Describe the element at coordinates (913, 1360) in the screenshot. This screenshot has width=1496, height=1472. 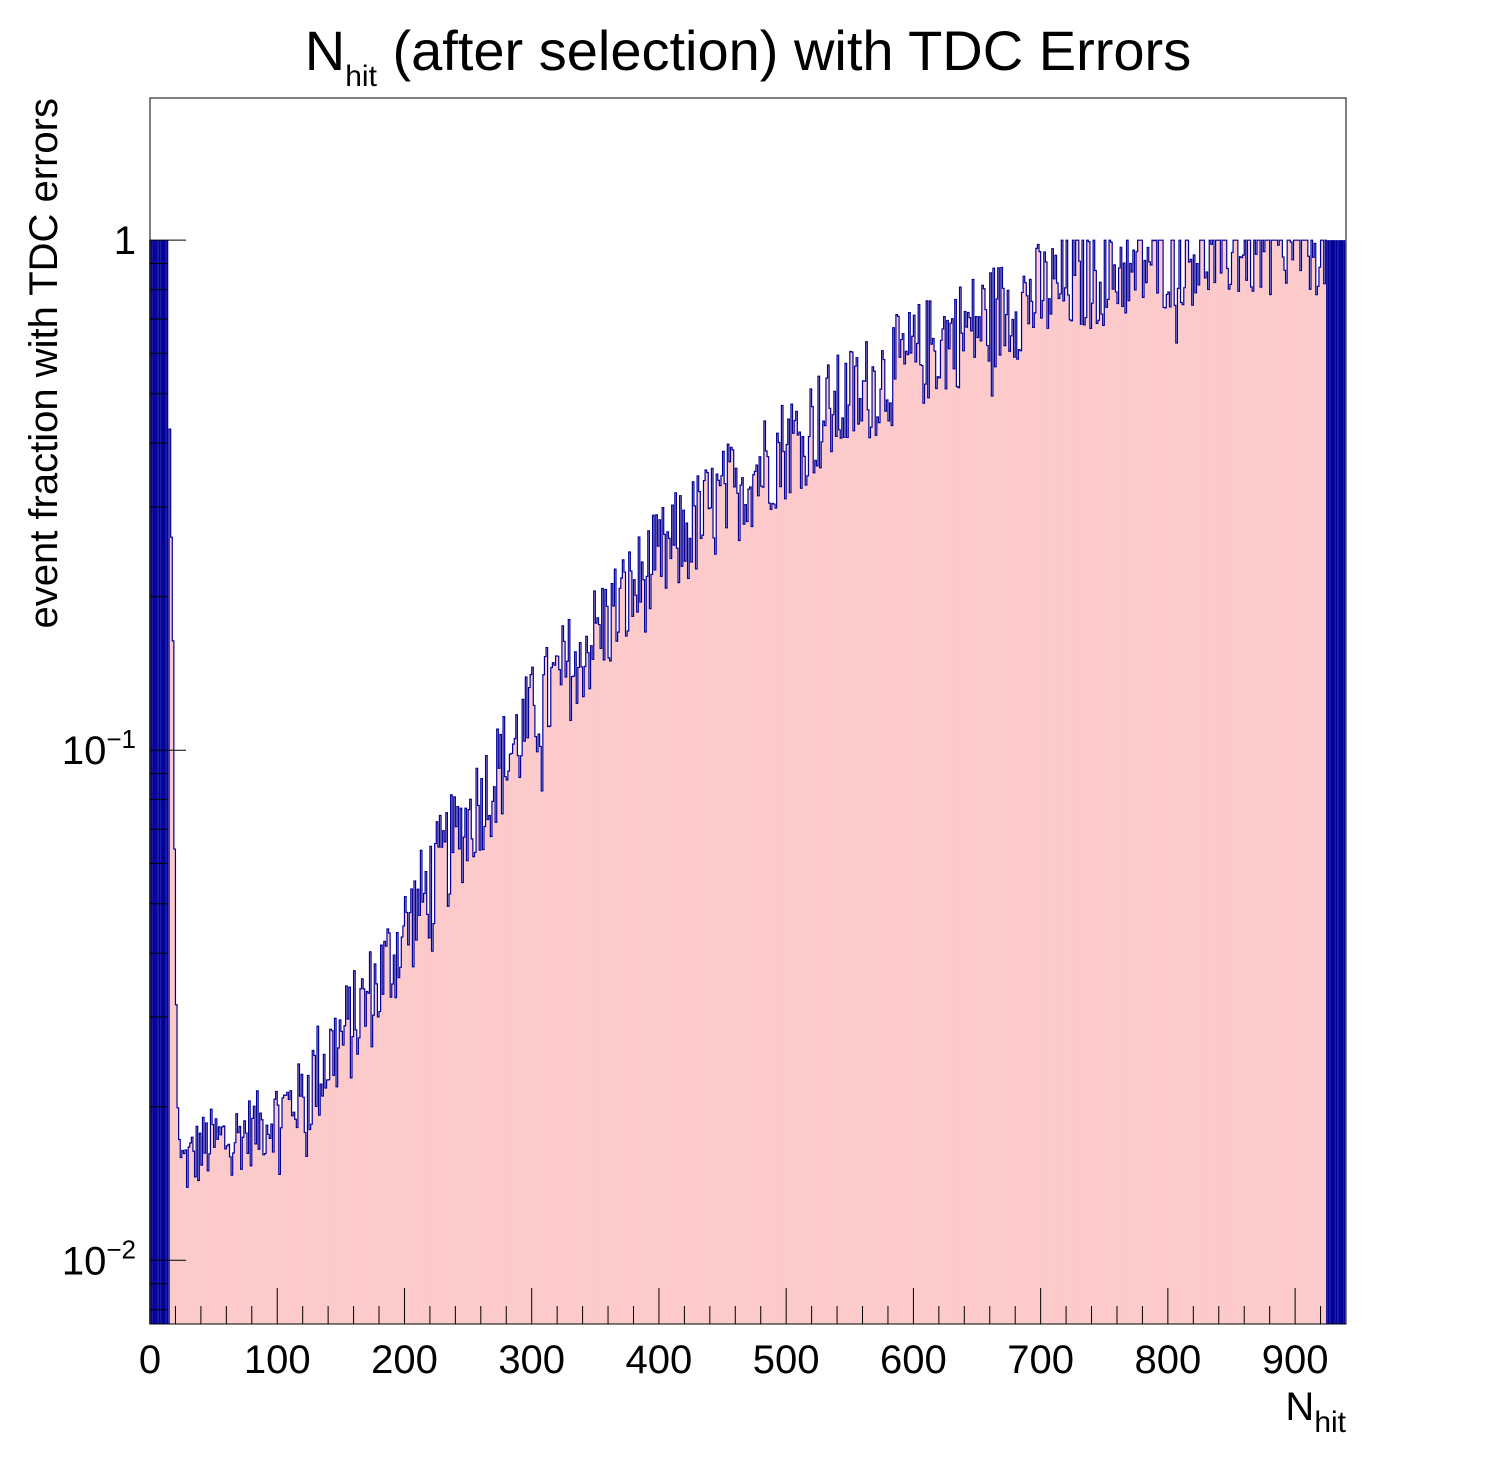
I see `x-tick-label: 600` at that location.